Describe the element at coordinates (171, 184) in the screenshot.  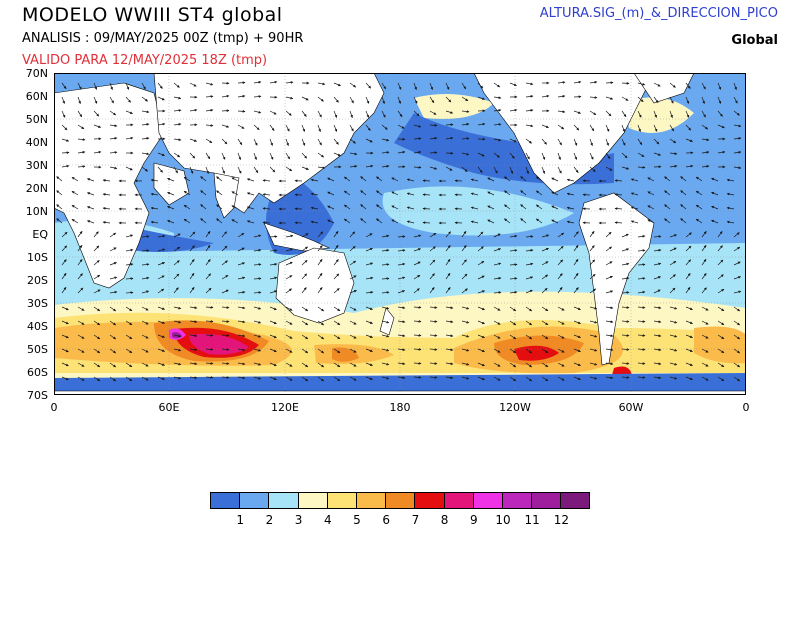
I see `land-arabia` at that location.